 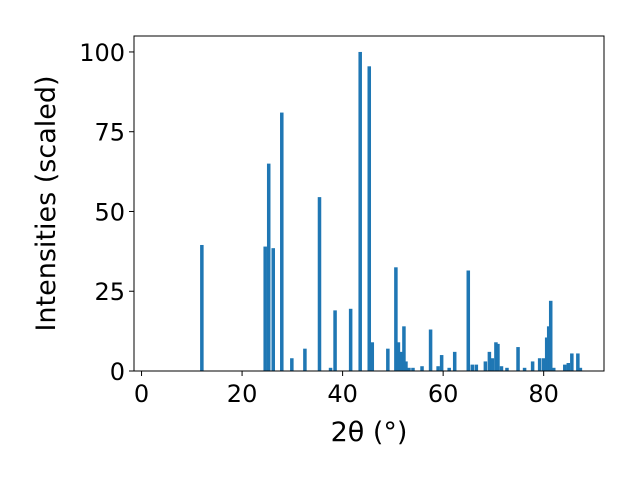 I want to click on x-tick-label: 80, so click(x=543, y=394).